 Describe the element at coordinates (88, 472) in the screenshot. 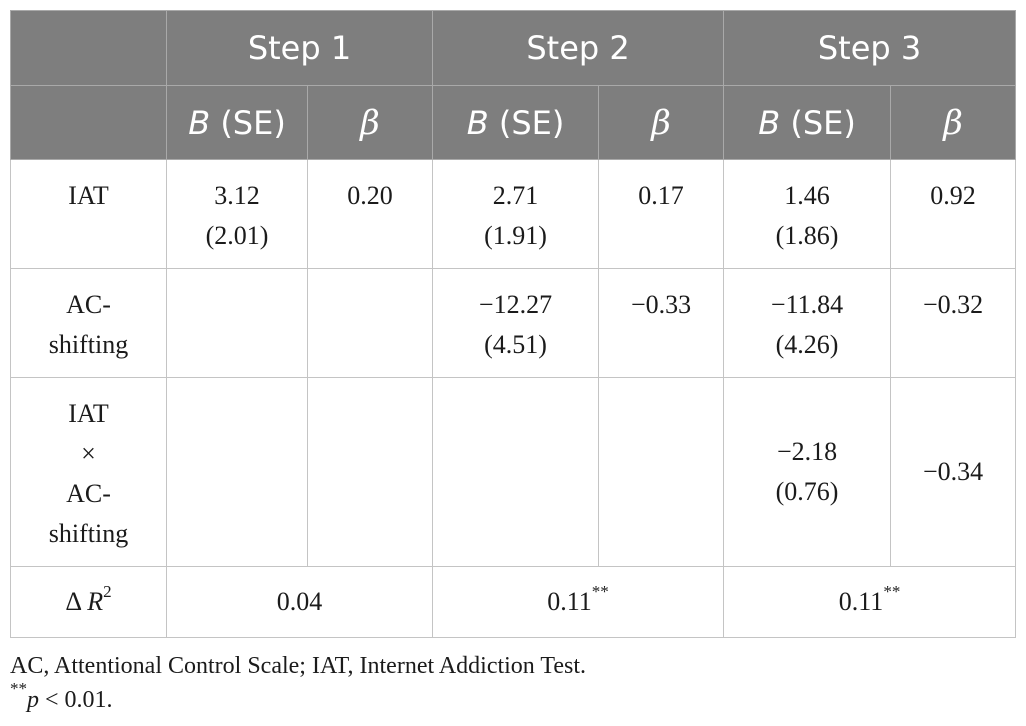

I see `row-label: IAT × AC- shifting` at that location.